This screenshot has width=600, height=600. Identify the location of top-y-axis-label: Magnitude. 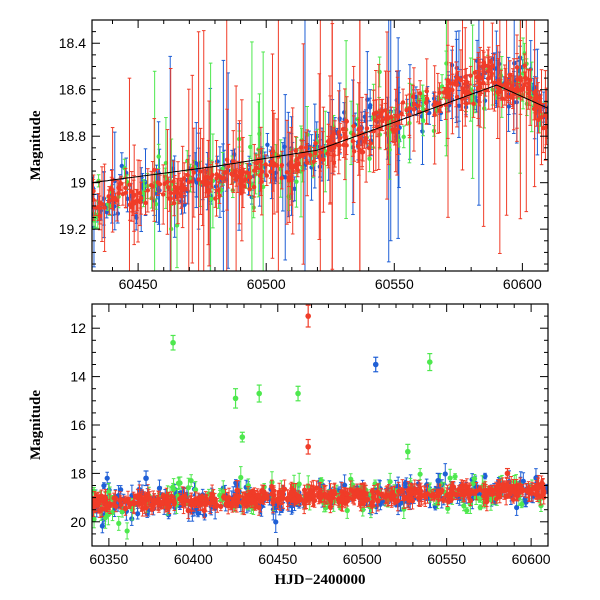
(36, 145).